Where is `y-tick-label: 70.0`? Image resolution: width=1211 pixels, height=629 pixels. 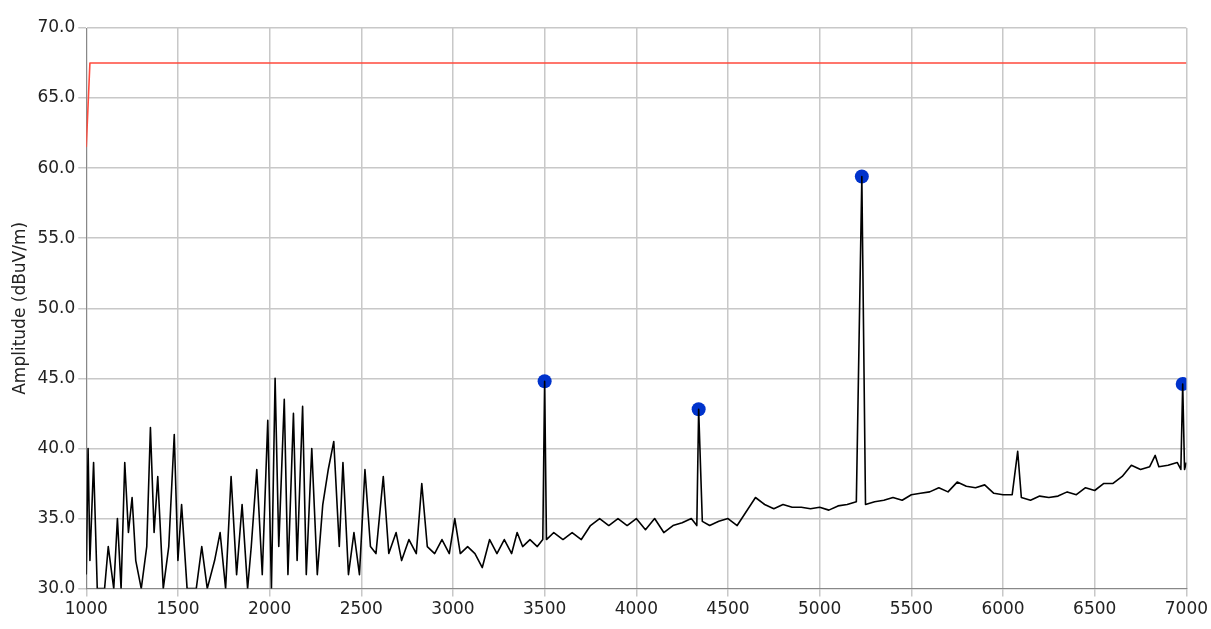 y-tick-label: 70.0 is located at coordinates (56, 26).